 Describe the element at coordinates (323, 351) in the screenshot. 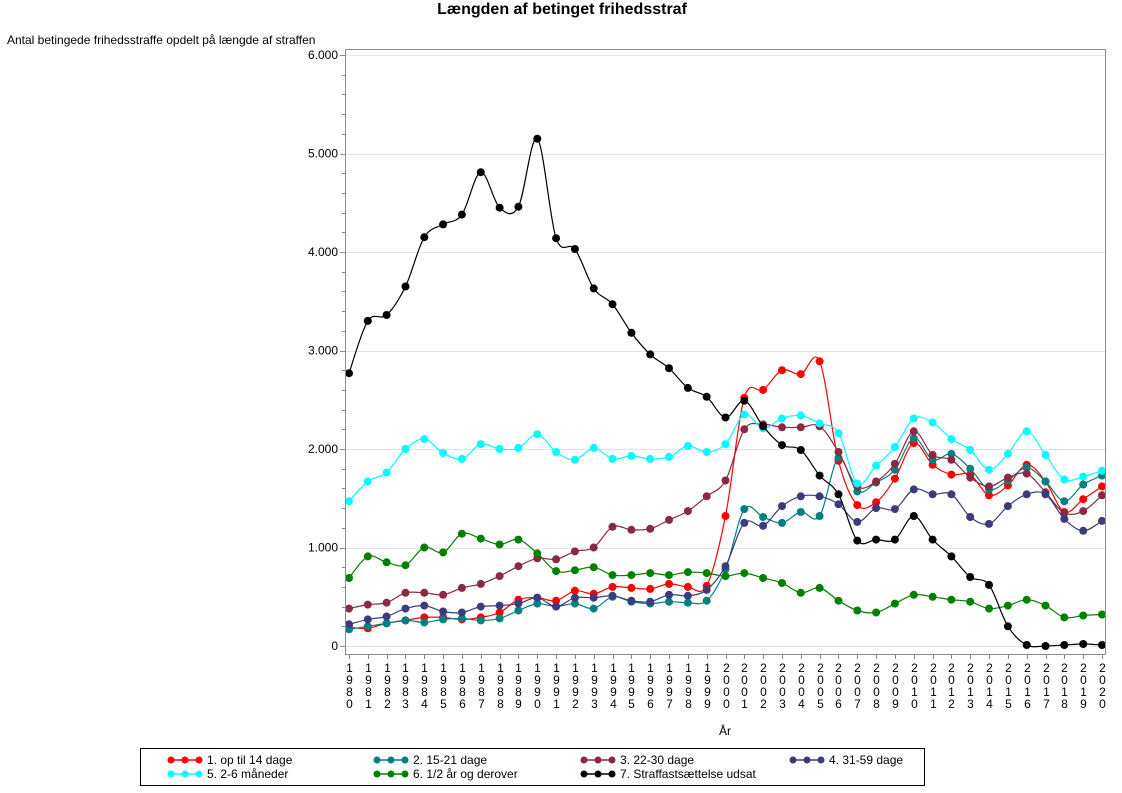

I see `y-tick-label: 3.000` at that location.